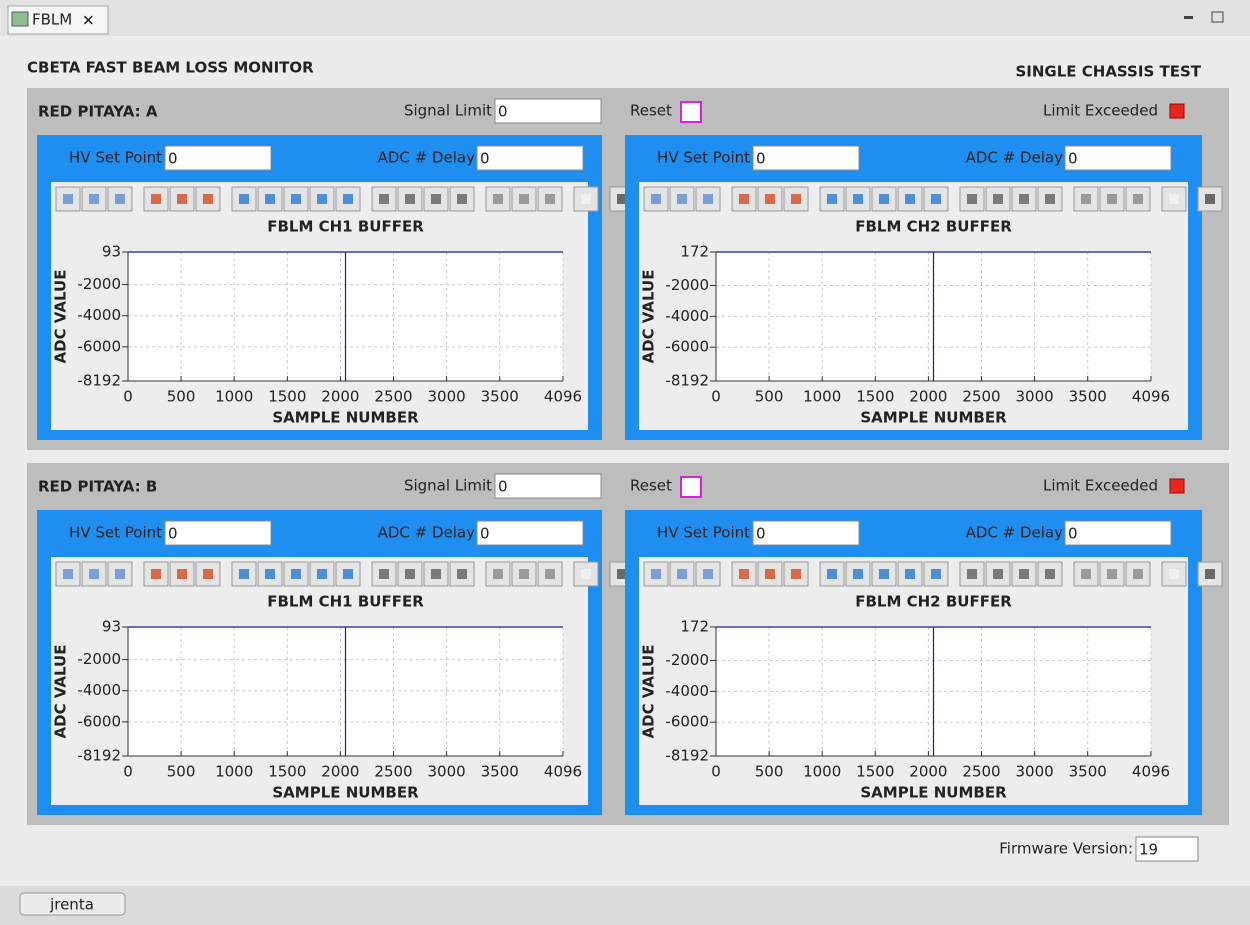 The image size is (1250, 925). What do you see at coordinates (500, 397) in the screenshot?
I see `x-tick-label: 3500` at bounding box center [500, 397].